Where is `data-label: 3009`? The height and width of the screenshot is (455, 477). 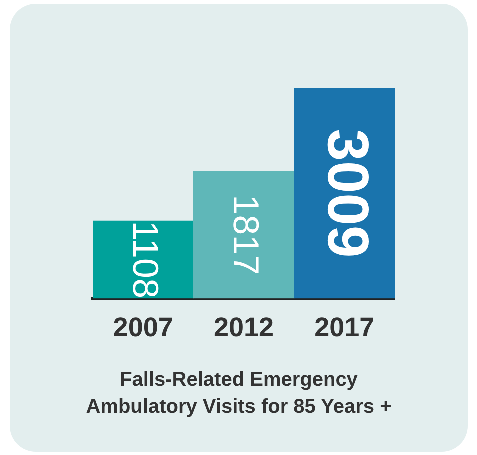 data-label: 3009 is located at coordinates (348, 193).